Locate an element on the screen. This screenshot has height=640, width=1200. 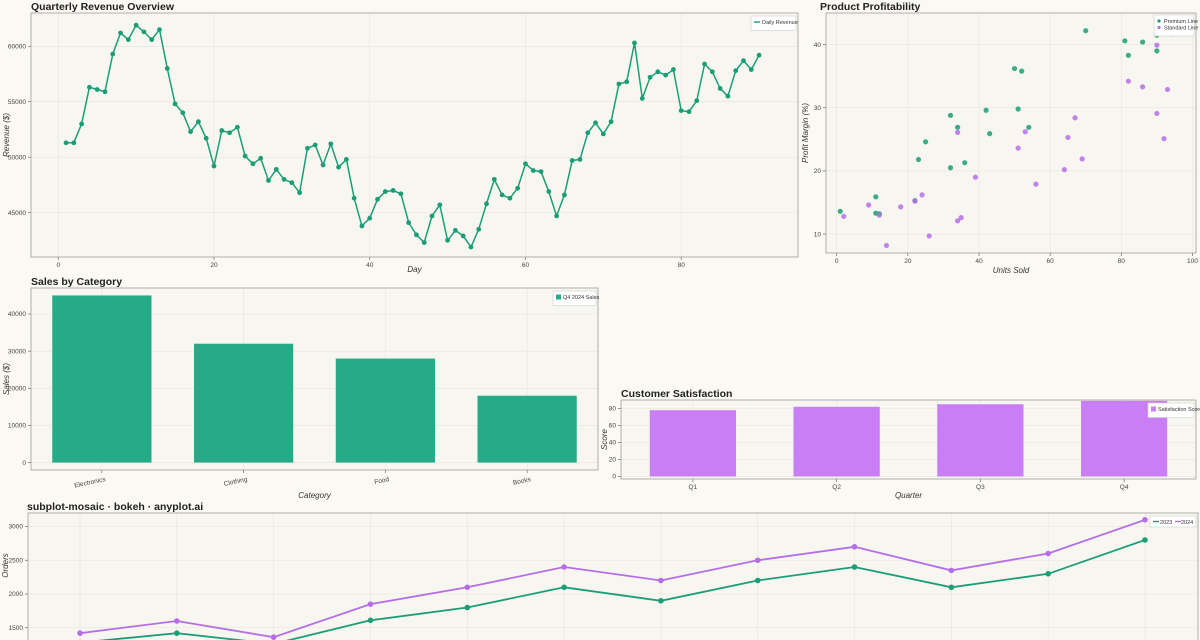
profit-x-tick-label: 60 is located at coordinates (1051, 261).